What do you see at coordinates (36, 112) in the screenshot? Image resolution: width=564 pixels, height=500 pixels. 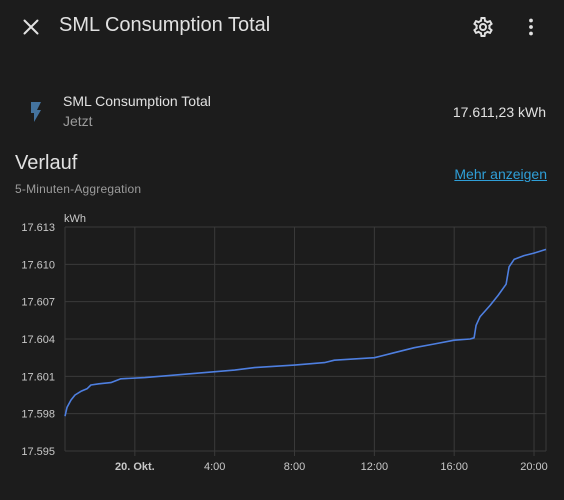 I see `flash-icon` at bounding box center [36, 112].